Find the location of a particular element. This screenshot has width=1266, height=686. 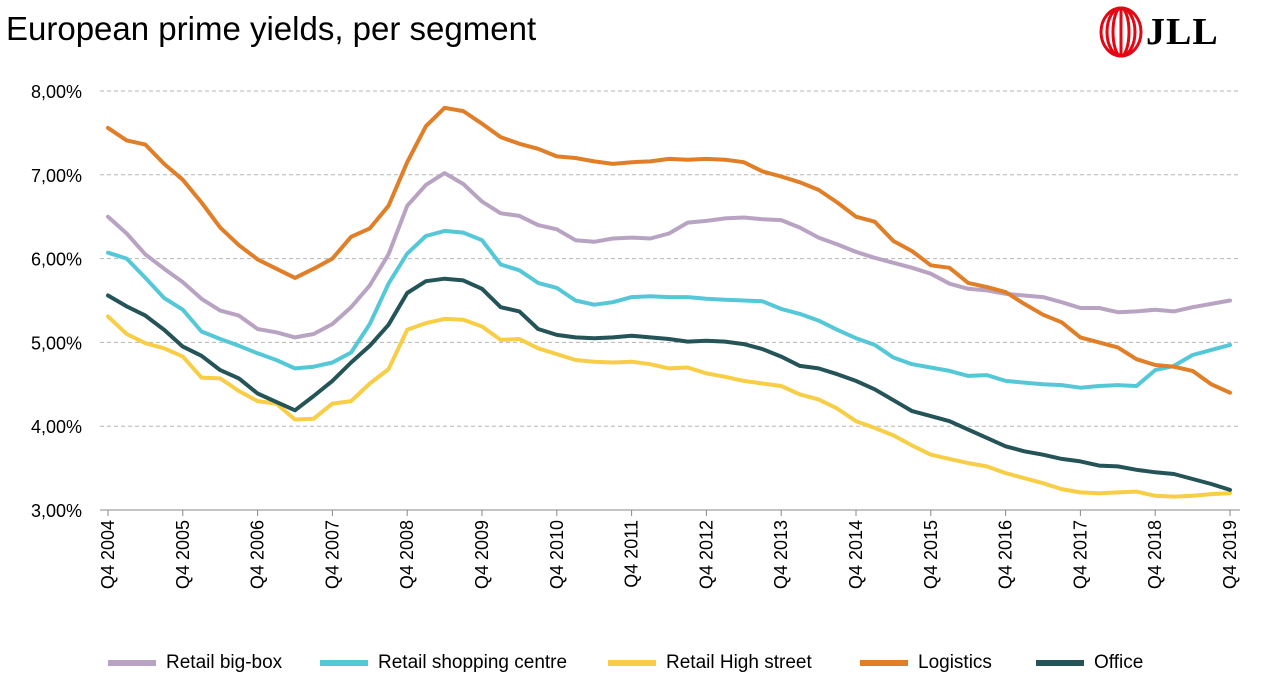

x-tick-label: Q4 2011 is located at coordinates (632, 554).